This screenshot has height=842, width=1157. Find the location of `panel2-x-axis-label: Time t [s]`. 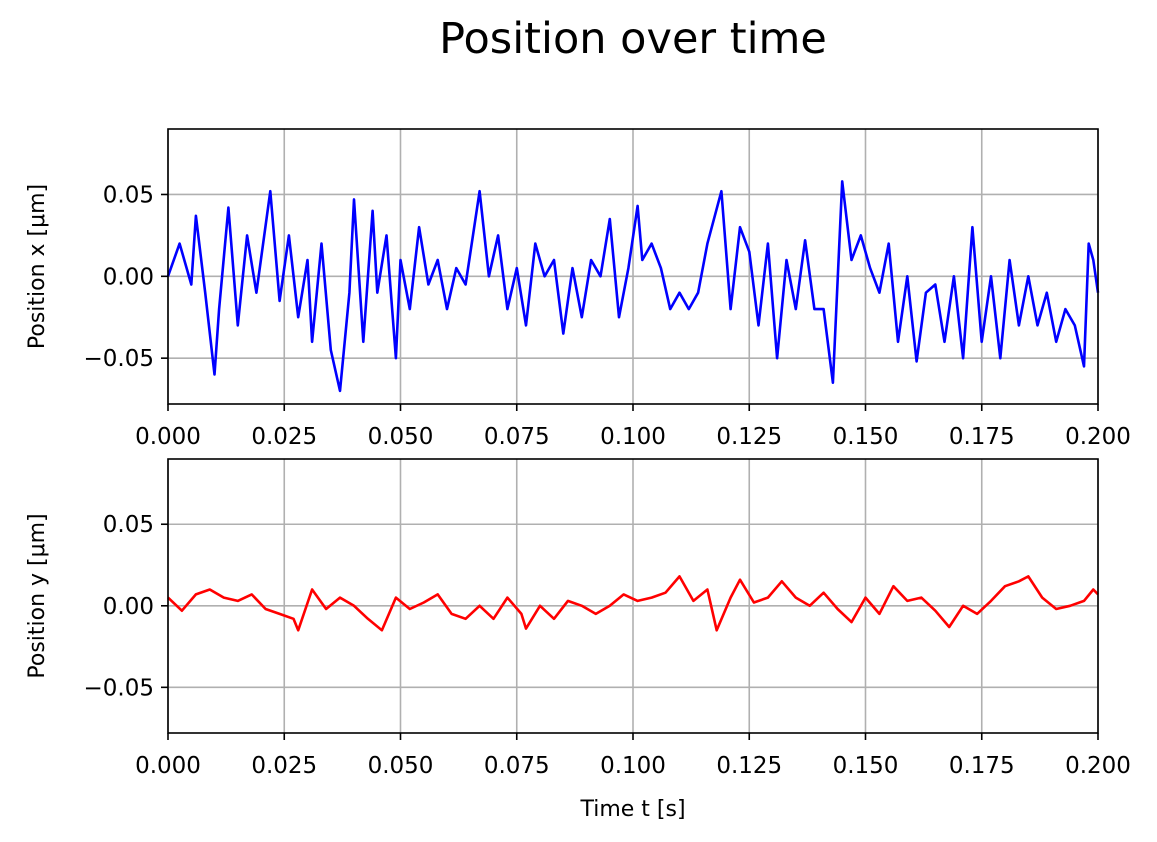

panel2-x-axis-label: Time t [s] is located at coordinates (632, 809).